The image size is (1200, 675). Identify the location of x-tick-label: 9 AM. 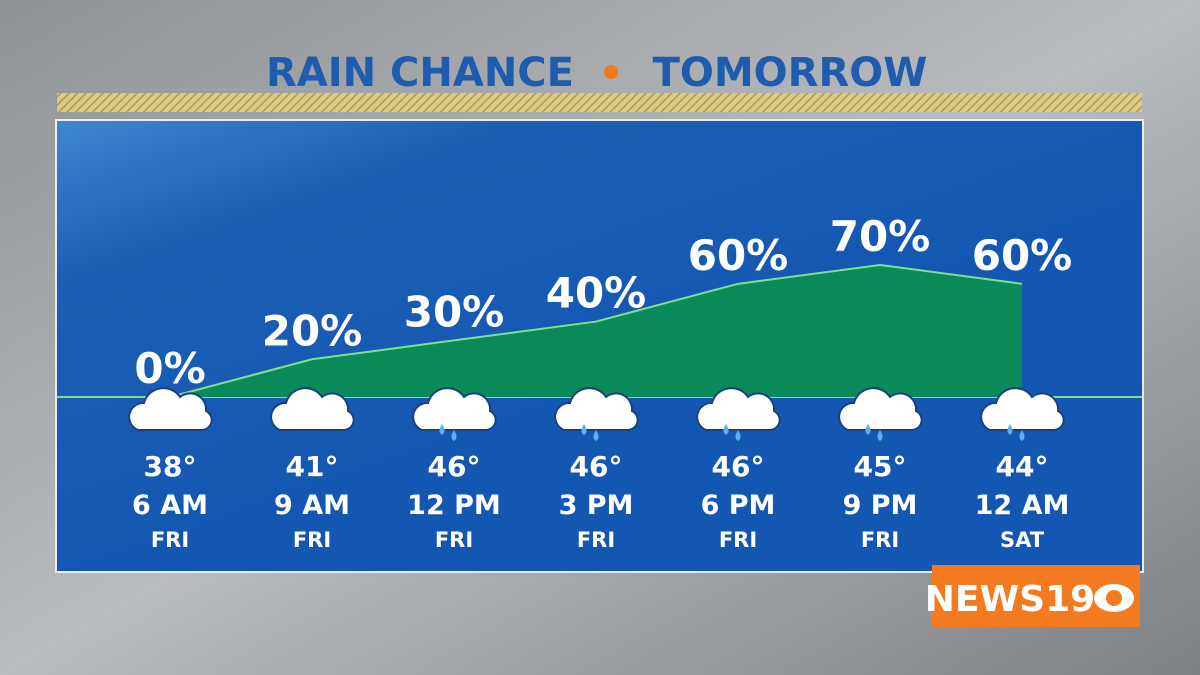
(312, 505).